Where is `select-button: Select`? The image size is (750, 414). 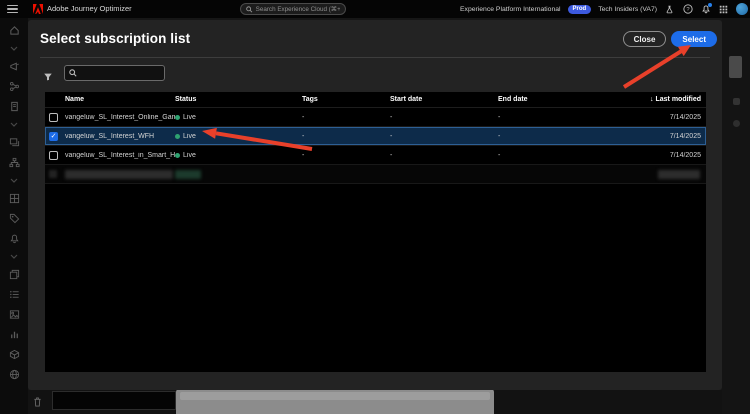
select-button: Select is located at coordinates (694, 39).